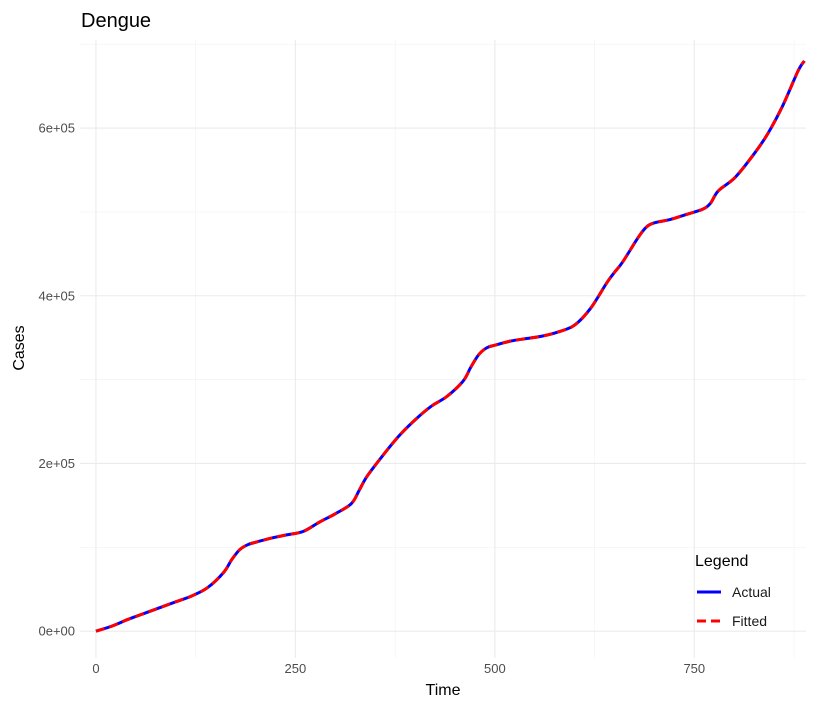  Describe the element at coordinates (95, 668) in the screenshot. I see `x-tick-label: 0` at that location.